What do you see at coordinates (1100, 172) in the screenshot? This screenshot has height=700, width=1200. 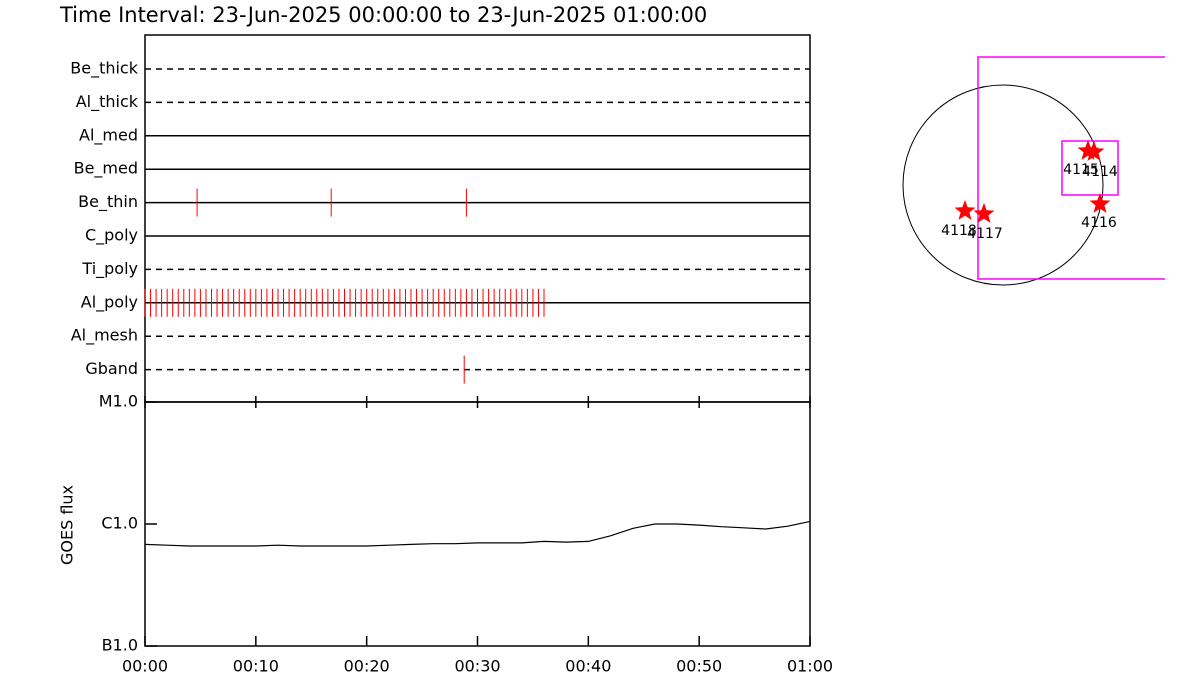 I see `region-label: 4114` at bounding box center [1100, 172].